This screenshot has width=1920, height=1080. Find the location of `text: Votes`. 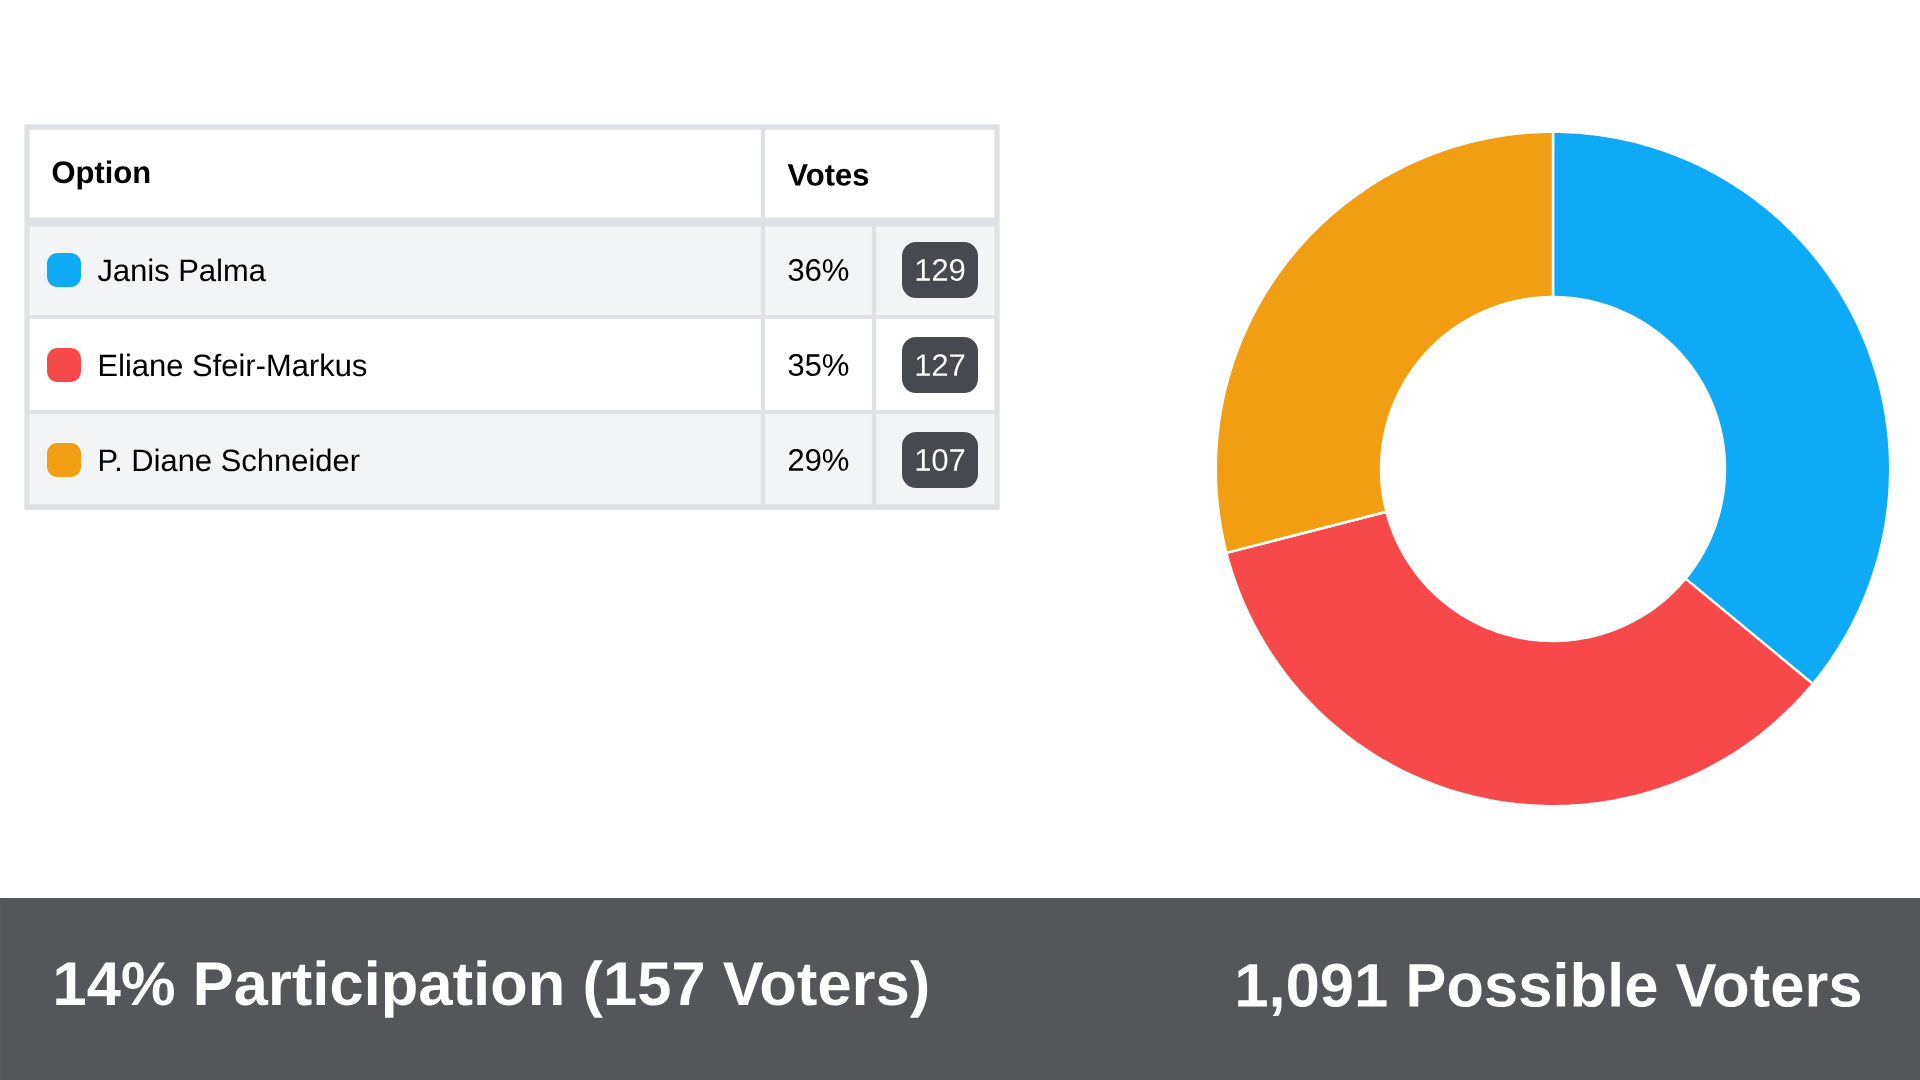

text: Votes is located at coordinates (828, 175).